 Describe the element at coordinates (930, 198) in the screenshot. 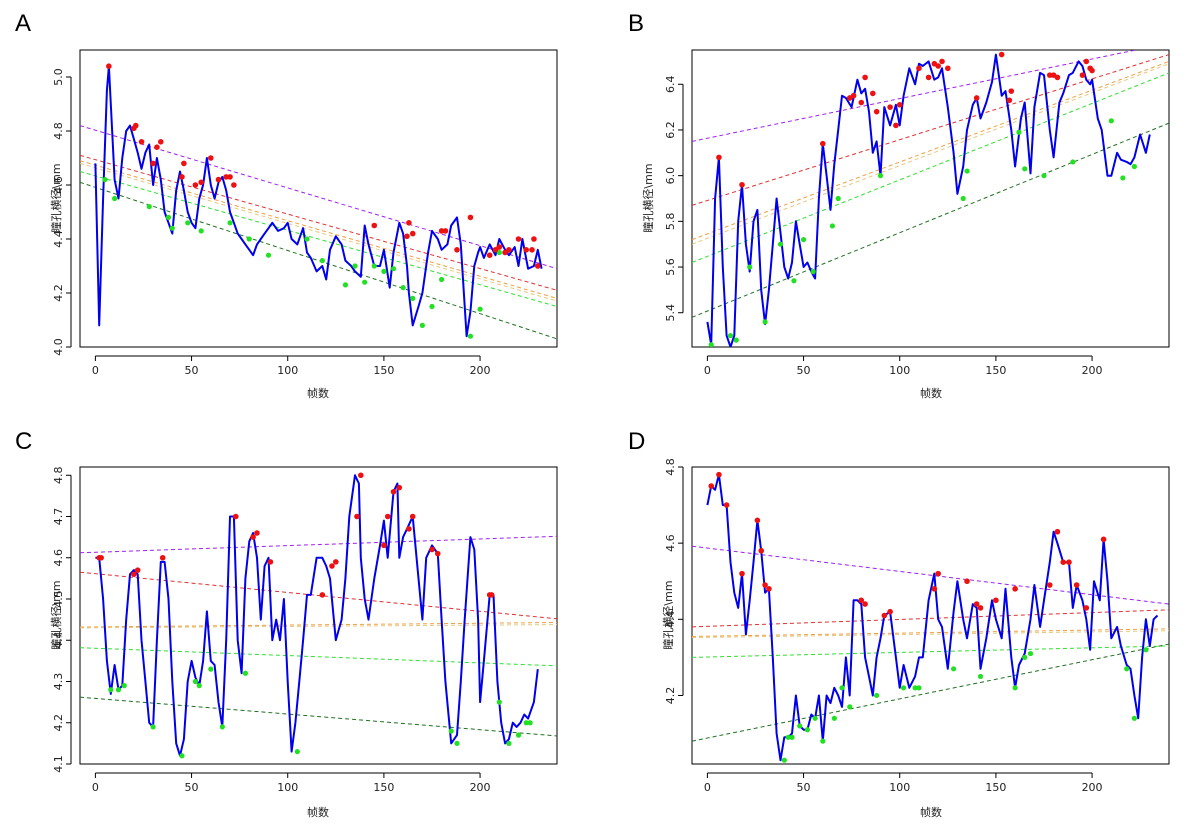

I see `panel-b-plot-box` at that location.